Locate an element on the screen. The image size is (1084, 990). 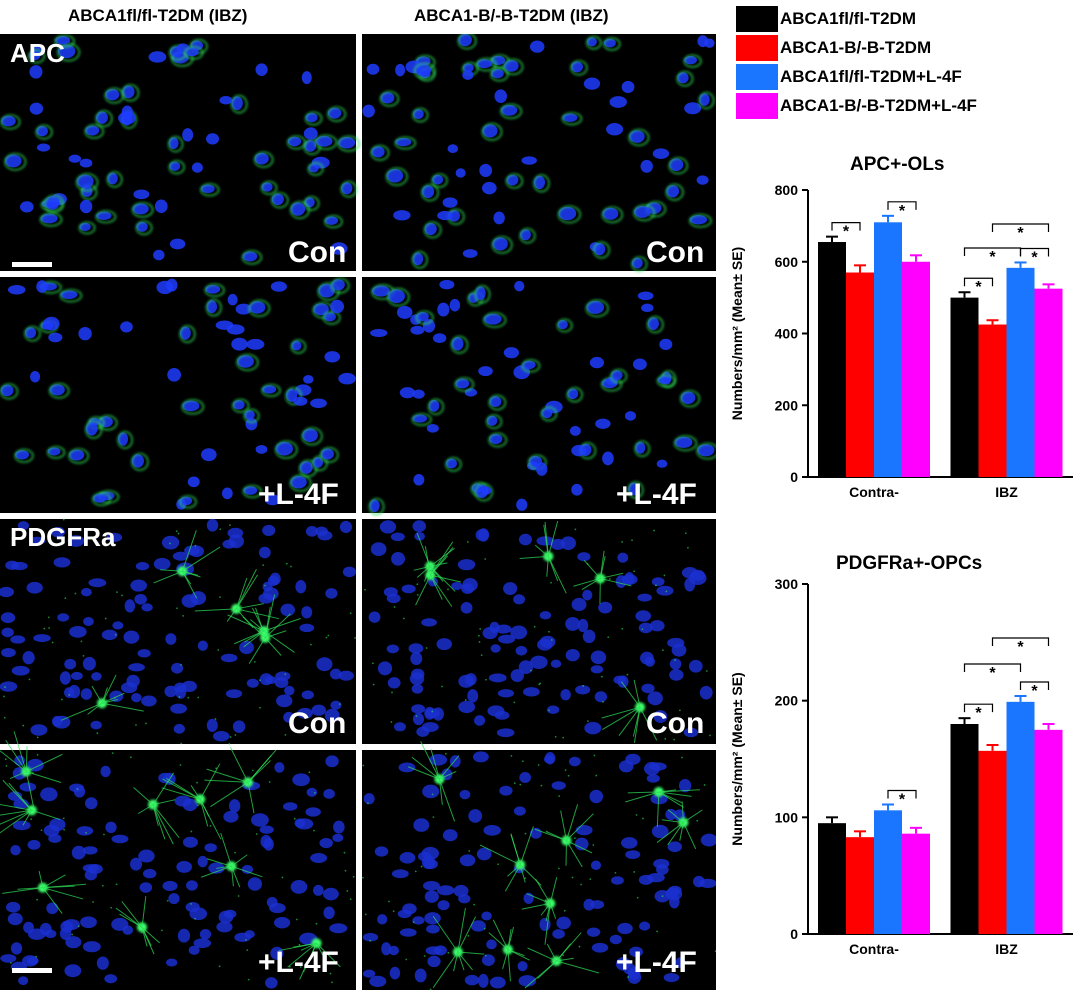
stain-label-apc: APC is located at coordinates (37, 53).